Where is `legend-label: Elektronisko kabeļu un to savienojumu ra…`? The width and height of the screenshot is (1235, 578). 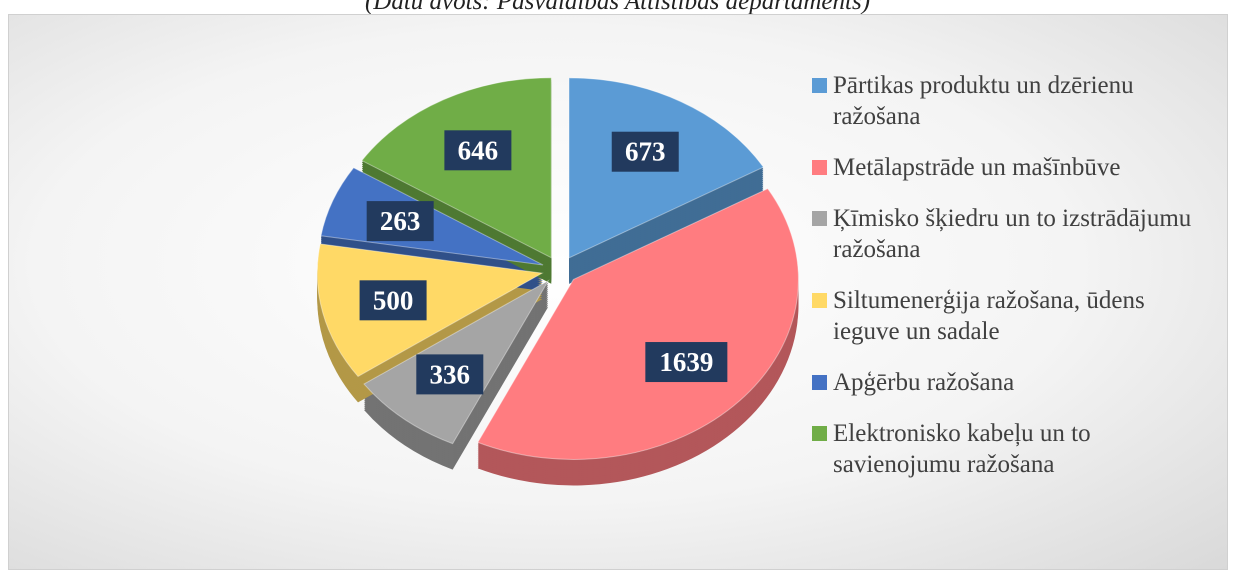 legend-label: Elektronisko kabeļu un to savienojumu ra… is located at coordinates (962, 449).